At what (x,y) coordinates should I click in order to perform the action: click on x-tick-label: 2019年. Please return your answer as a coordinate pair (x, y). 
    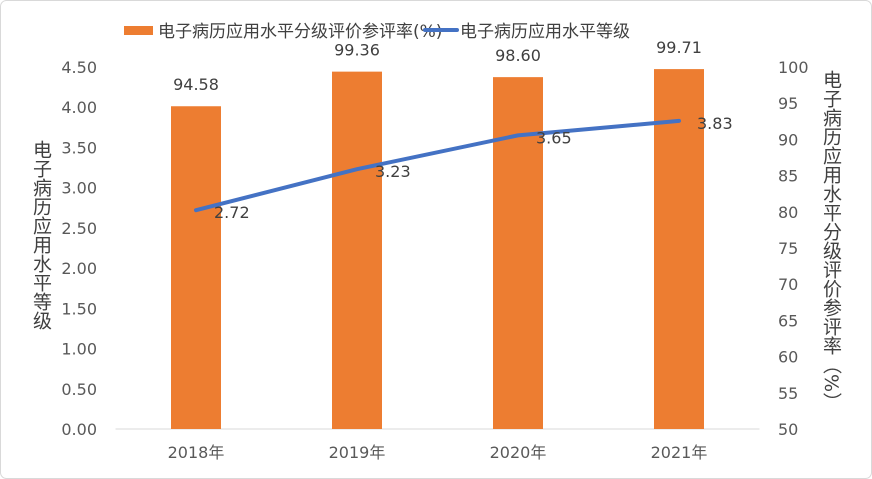
    Looking at the image, I should click on (357, 452).